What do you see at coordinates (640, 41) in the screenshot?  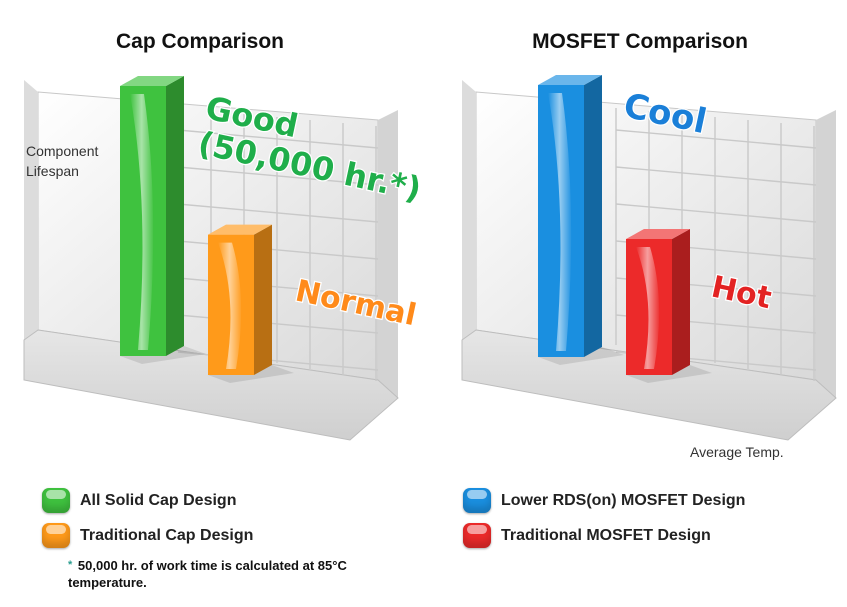 I see `chart-title-mosfet: MOSFET Comparison` at bounding box center [640, 41].